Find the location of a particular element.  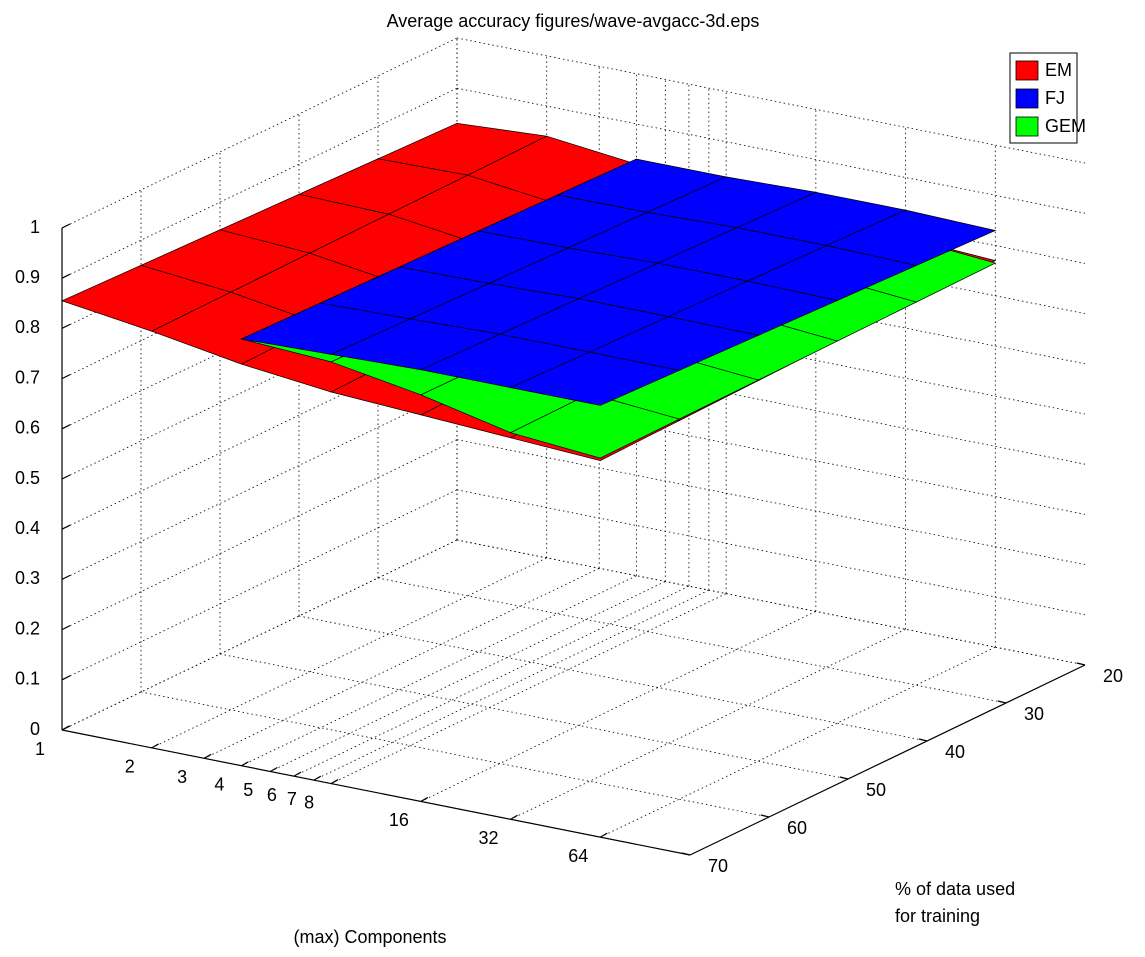

z-tick-label: 0.3 is located at coordinates (27, 578).